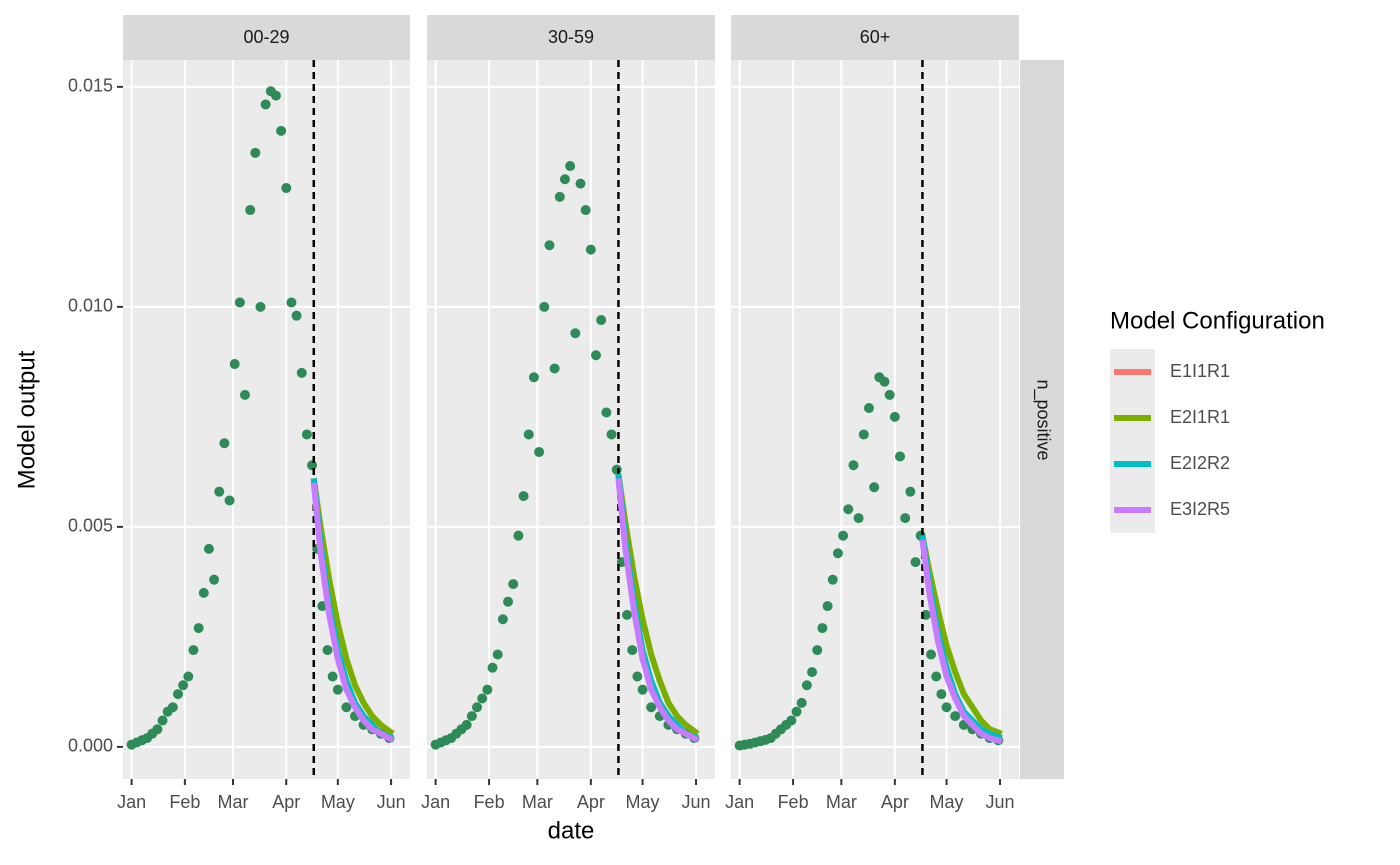  I want to click on row-strip-label: n_positive, so click(1042, 419).